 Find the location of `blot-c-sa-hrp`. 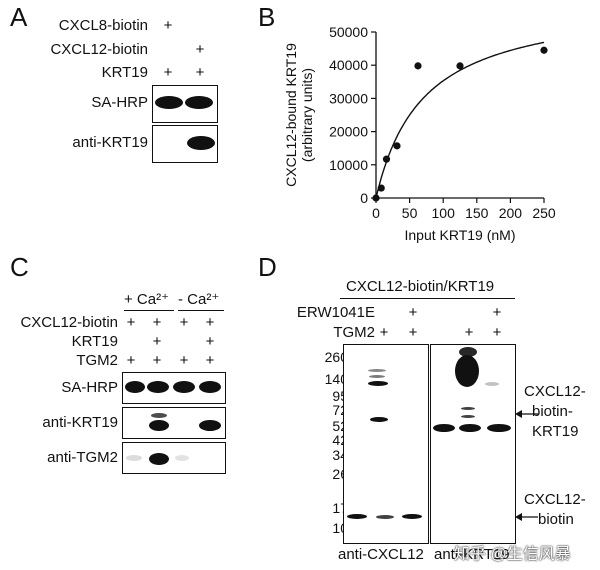

blot-c-sa-hrp is located at coordinates (174, 388).